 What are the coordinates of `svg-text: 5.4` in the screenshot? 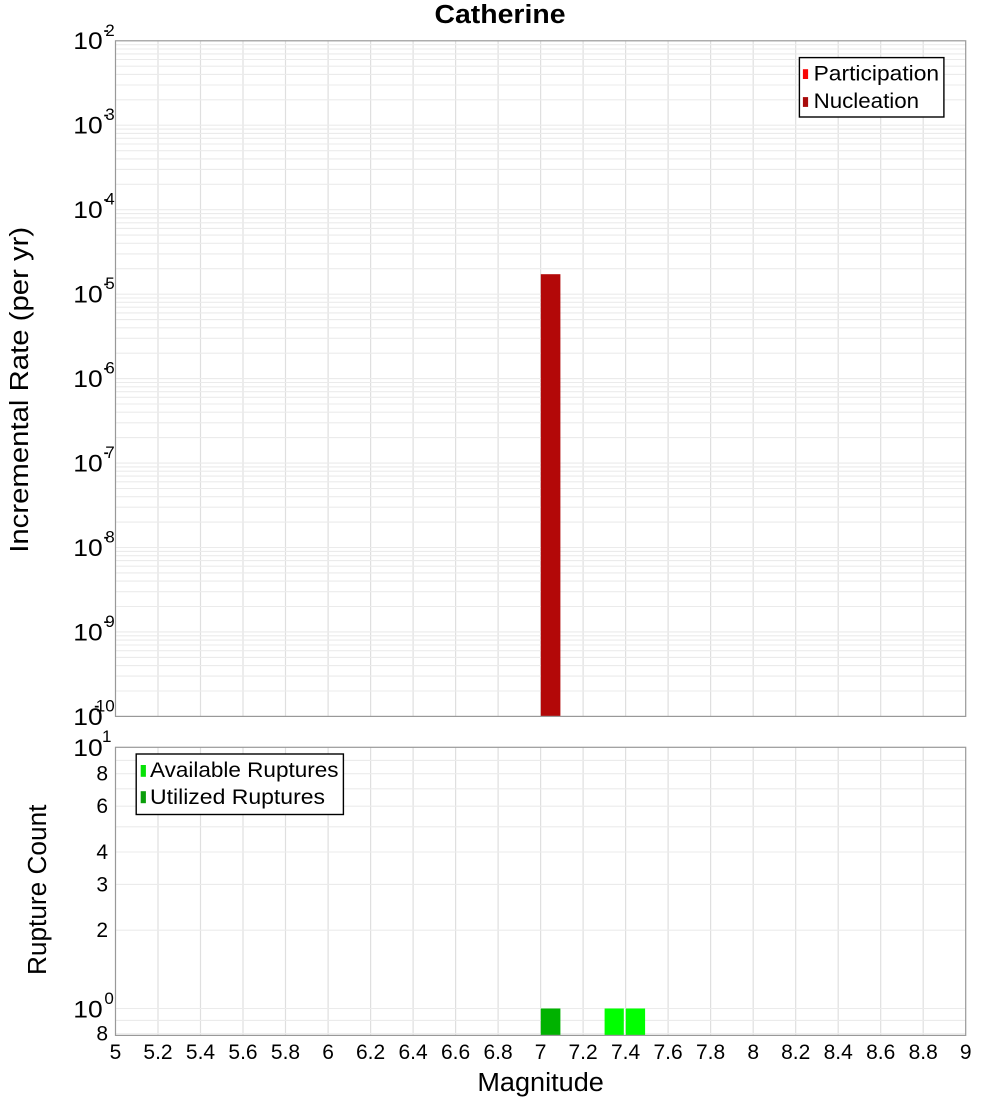 It's located at (201, 1052).